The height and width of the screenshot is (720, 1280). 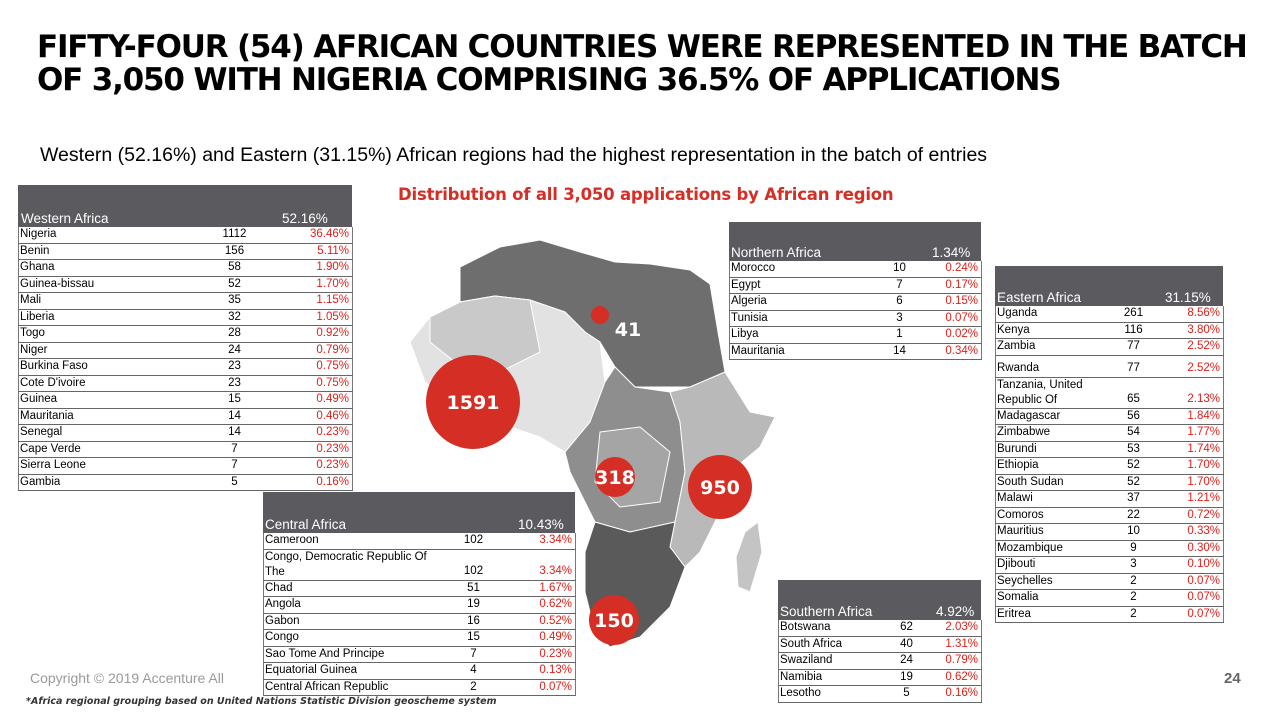 What do you see at coordinates (1192, 499) in the screenshot?
I see `cell-pct: 1.21%` at bounding box center [1192, 499].